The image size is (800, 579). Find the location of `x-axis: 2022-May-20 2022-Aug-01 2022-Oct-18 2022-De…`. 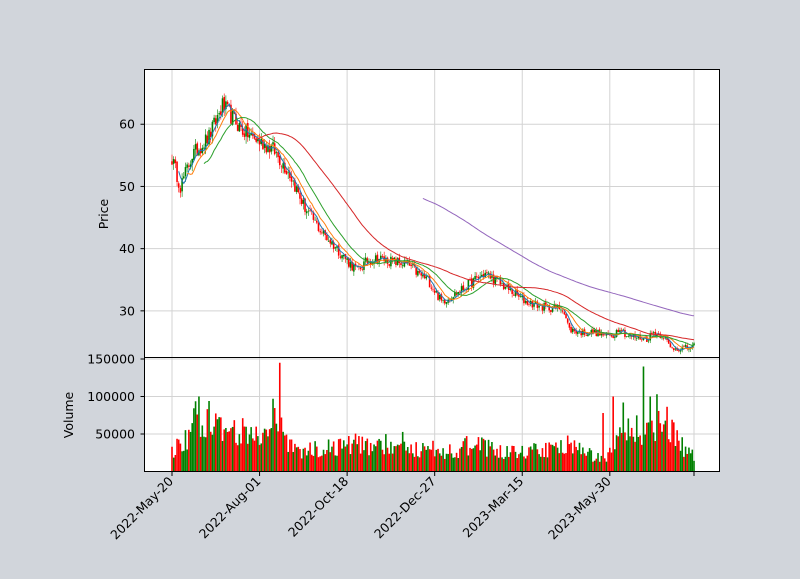

x-axis: 2022-May-20 2022-Aug-01 2022-Oct-18 2022-De… is located at coordinates (401, 506).